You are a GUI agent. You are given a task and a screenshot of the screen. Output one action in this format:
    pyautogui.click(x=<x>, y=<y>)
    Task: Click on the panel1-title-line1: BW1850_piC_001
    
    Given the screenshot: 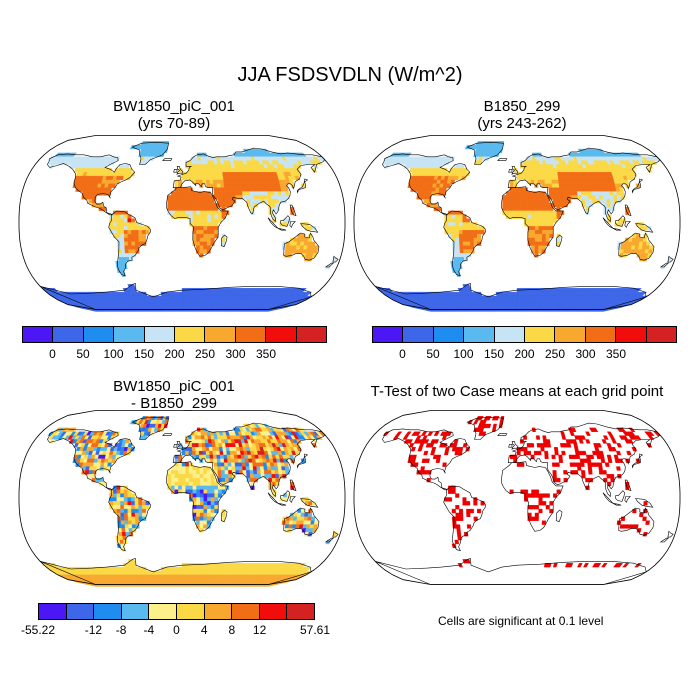 What is the action you would take?
    pyautogui.click(x=174, y=106)
    